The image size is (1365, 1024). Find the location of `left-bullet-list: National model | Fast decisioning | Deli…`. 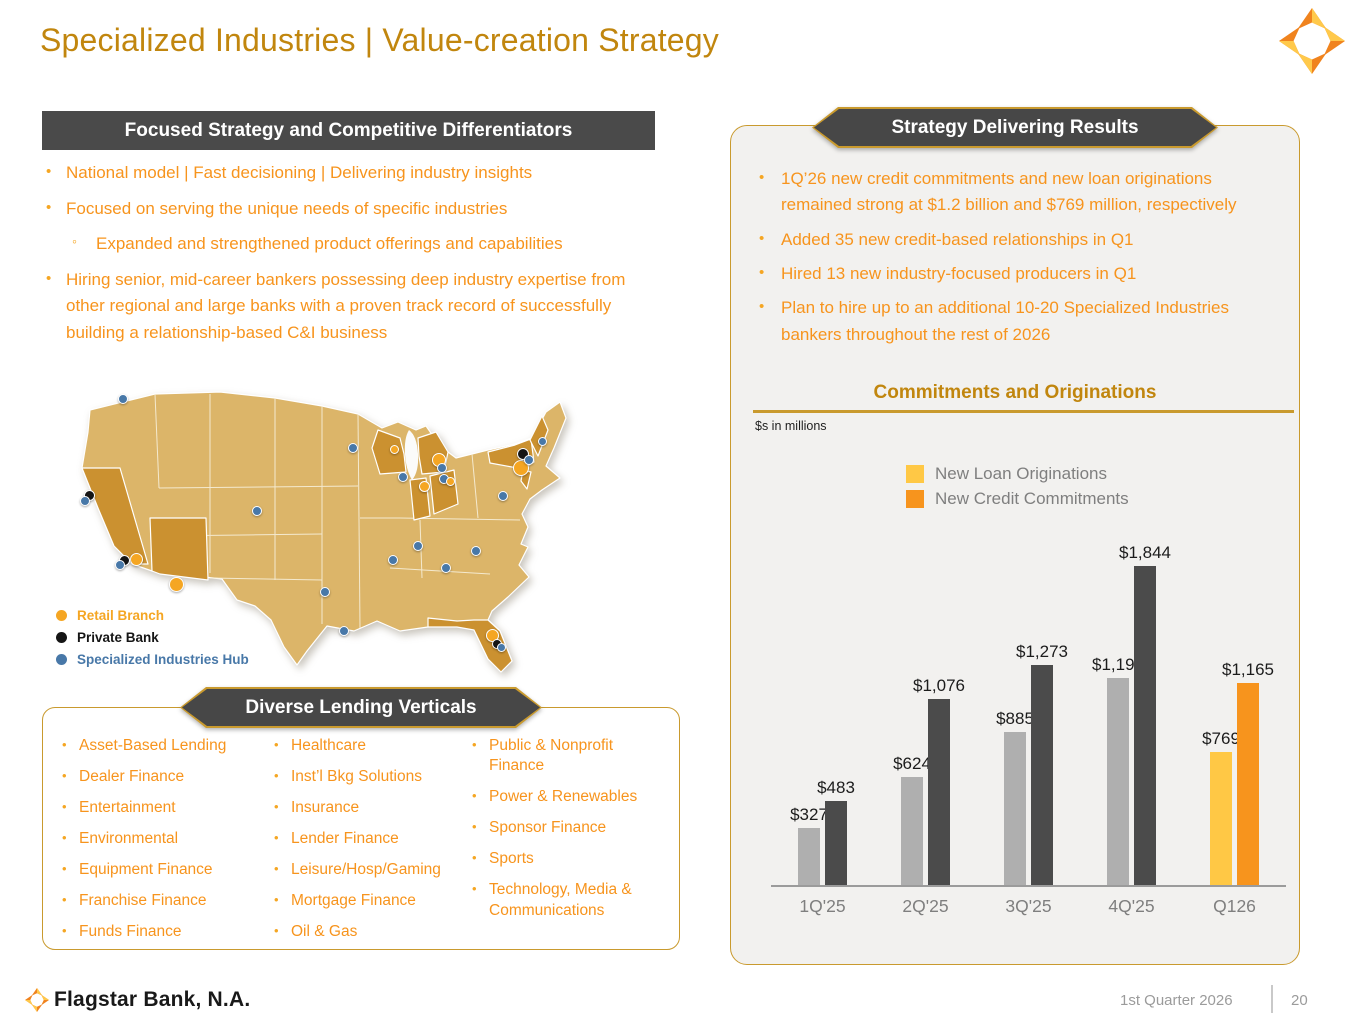

left-bullet-list: National model | Fast decisioning | Deli… is located at coordinates (354, 257).